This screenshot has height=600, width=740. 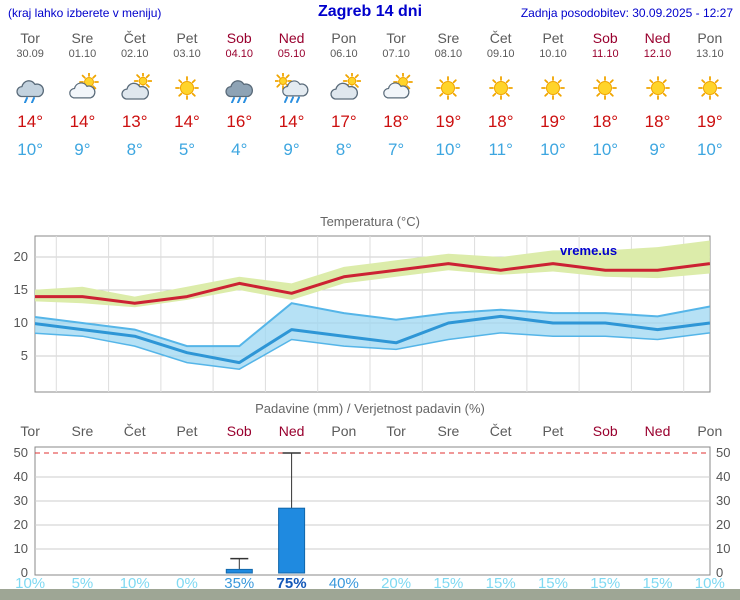 What do you see at coordinates (239, 583) in the screenshot?
I see `precip-probability: 35%` at bounding box center [239, 583].